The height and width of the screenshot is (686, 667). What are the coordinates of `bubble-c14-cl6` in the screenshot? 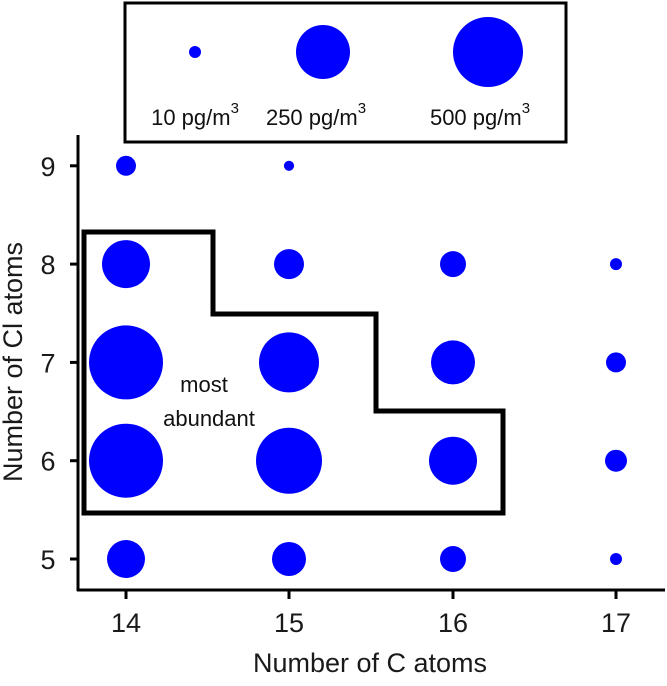 It's located at (126, 460).